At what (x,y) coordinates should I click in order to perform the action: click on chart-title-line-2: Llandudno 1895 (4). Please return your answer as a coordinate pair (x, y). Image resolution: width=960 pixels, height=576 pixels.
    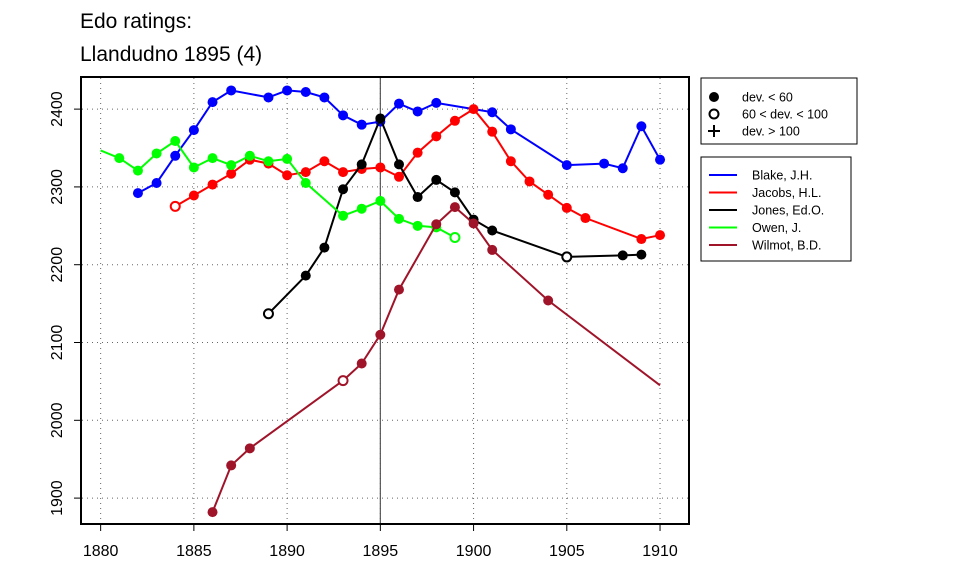
    Looking at the image, I should click on (171, 54).